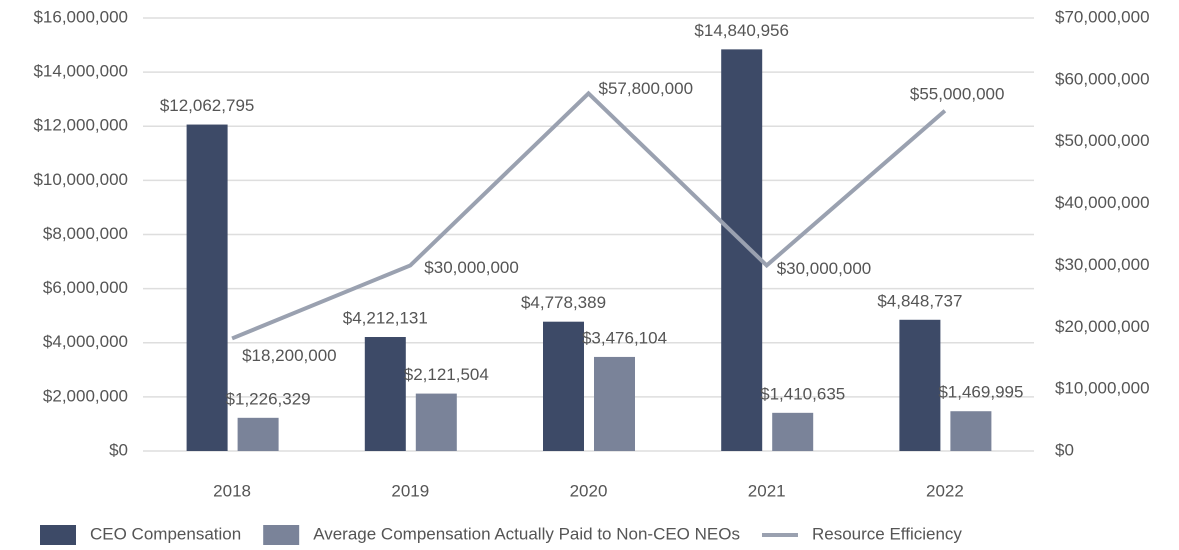 The image size is (1179, 550). Describe the element at coordinates (802, 393) in the screenshot. I see `data-label: $1,410,635` at that location.